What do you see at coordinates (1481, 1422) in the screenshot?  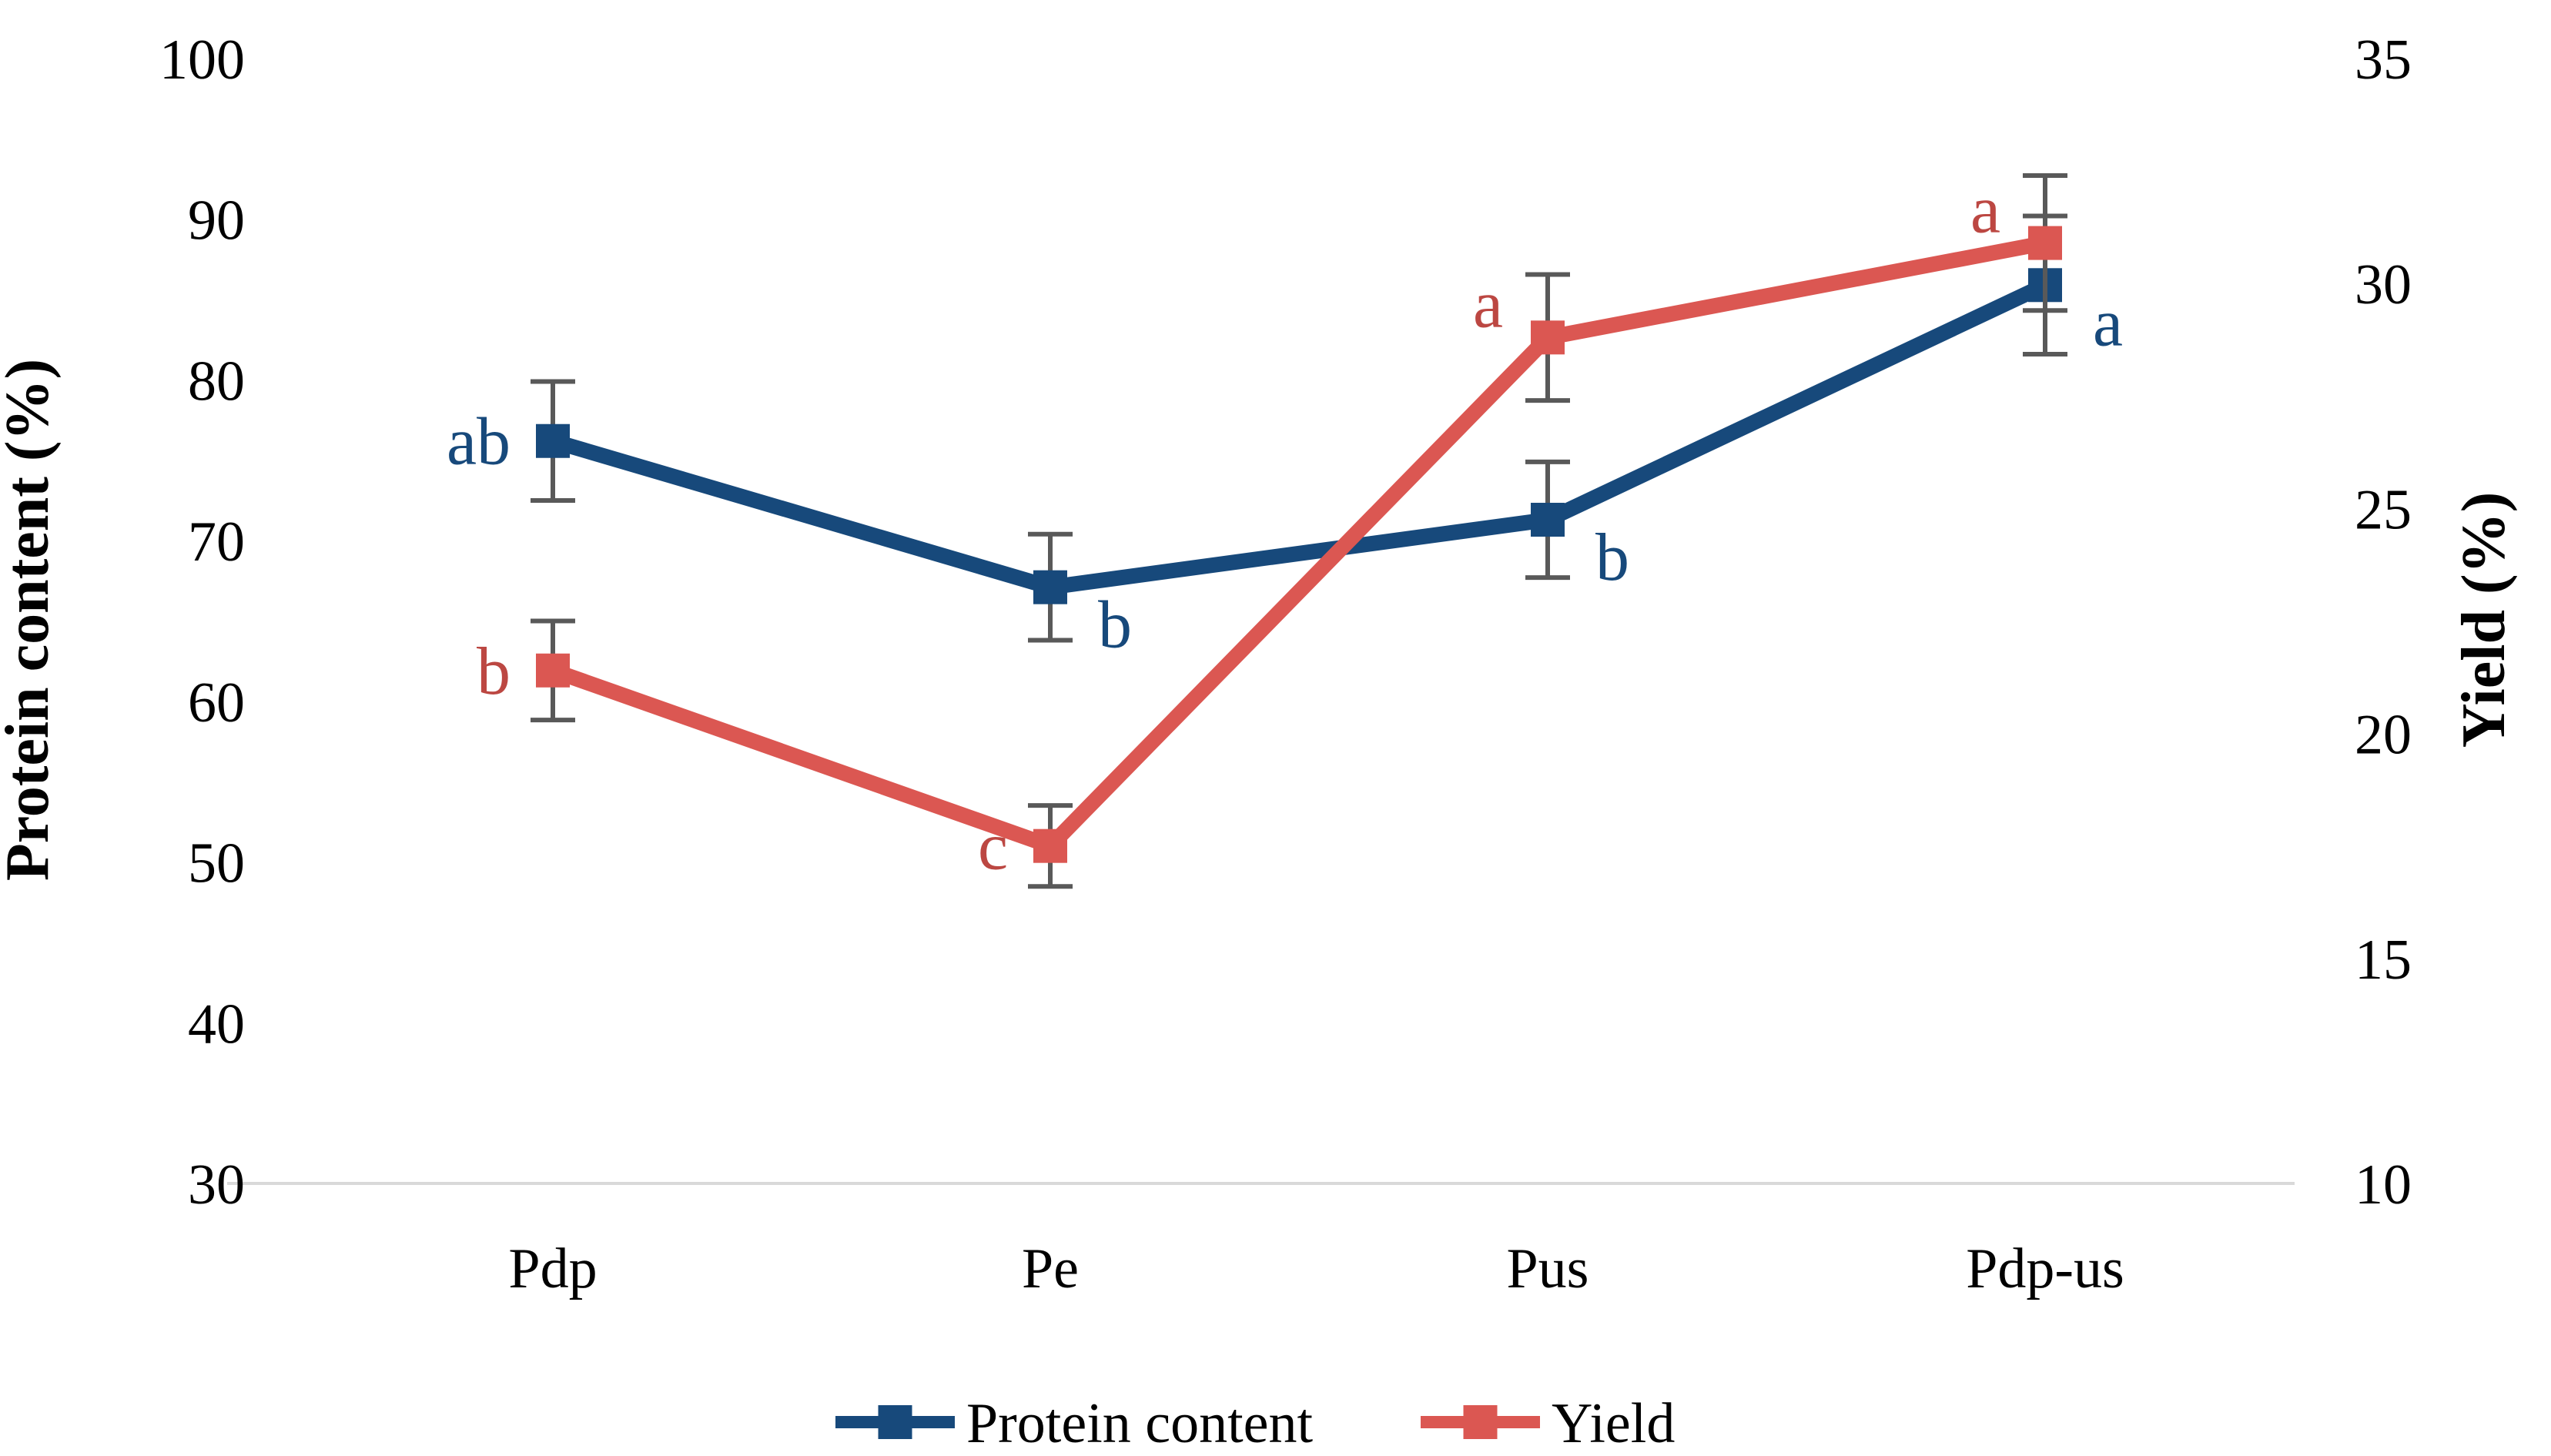 I see `legend-marker-yield` at bounding box center [1481, 1422].